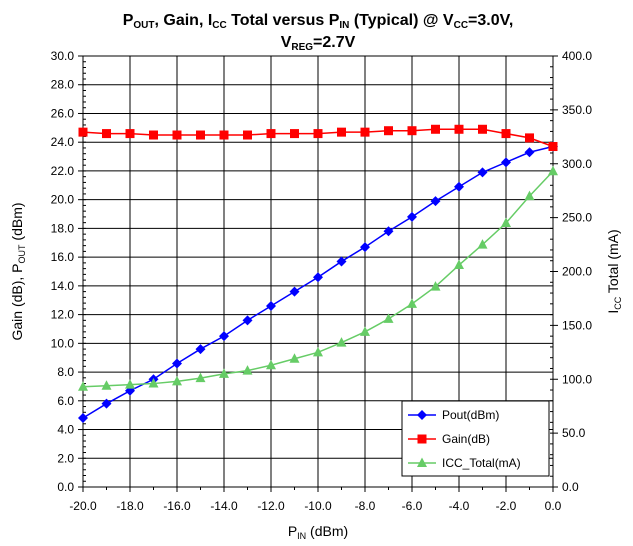 This screenshot has height=546, width=633. I want to click on legend-item: ICC_Total(mA), so click(464, 463).